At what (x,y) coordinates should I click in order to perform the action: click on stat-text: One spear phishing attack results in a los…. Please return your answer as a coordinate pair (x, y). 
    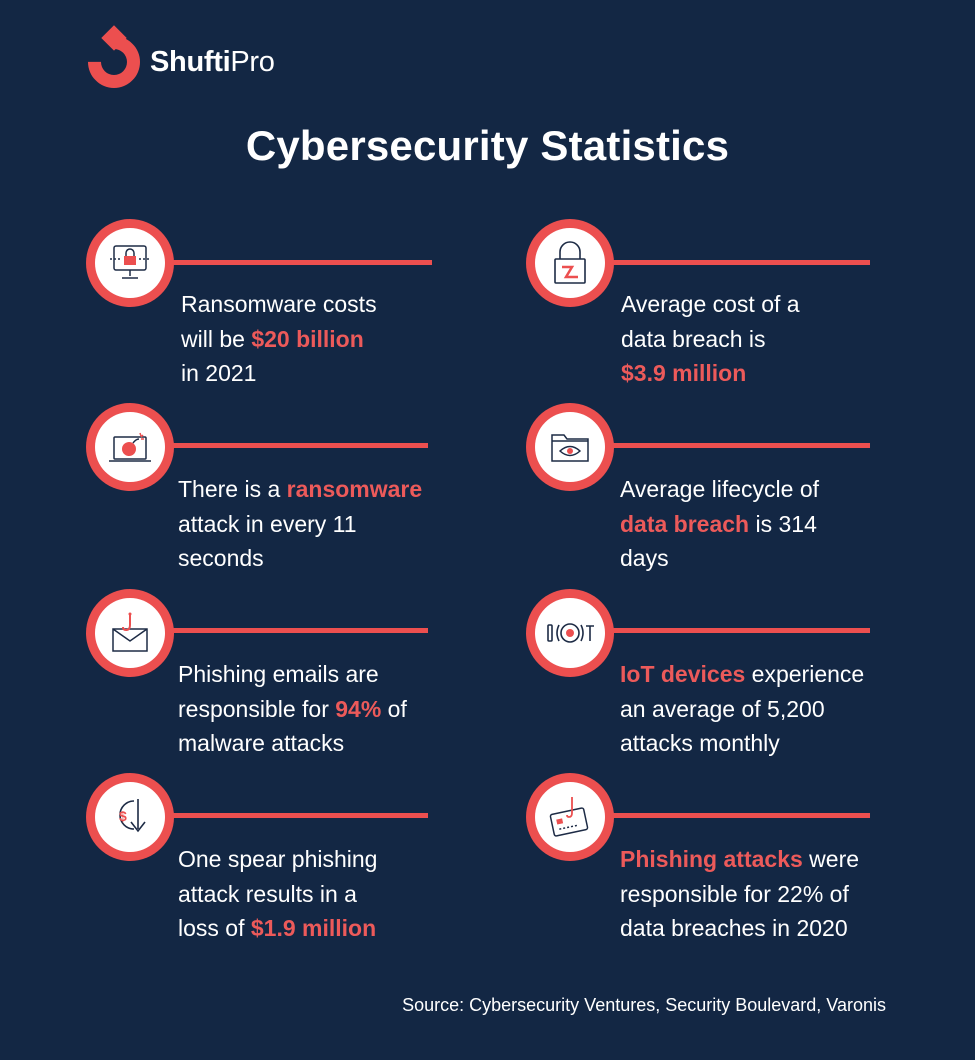
    Looking at the image, I should click on (328, 894).